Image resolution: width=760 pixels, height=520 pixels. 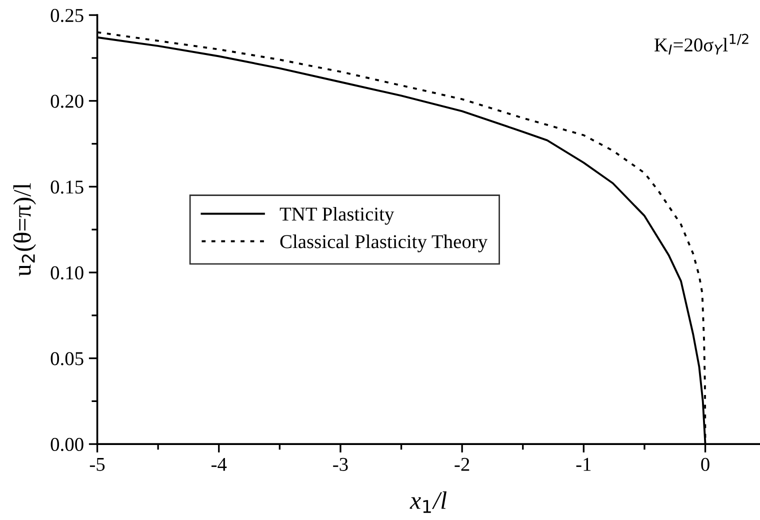 I want to click on y-tick-label: 0.00, so click(x=67, y=445).